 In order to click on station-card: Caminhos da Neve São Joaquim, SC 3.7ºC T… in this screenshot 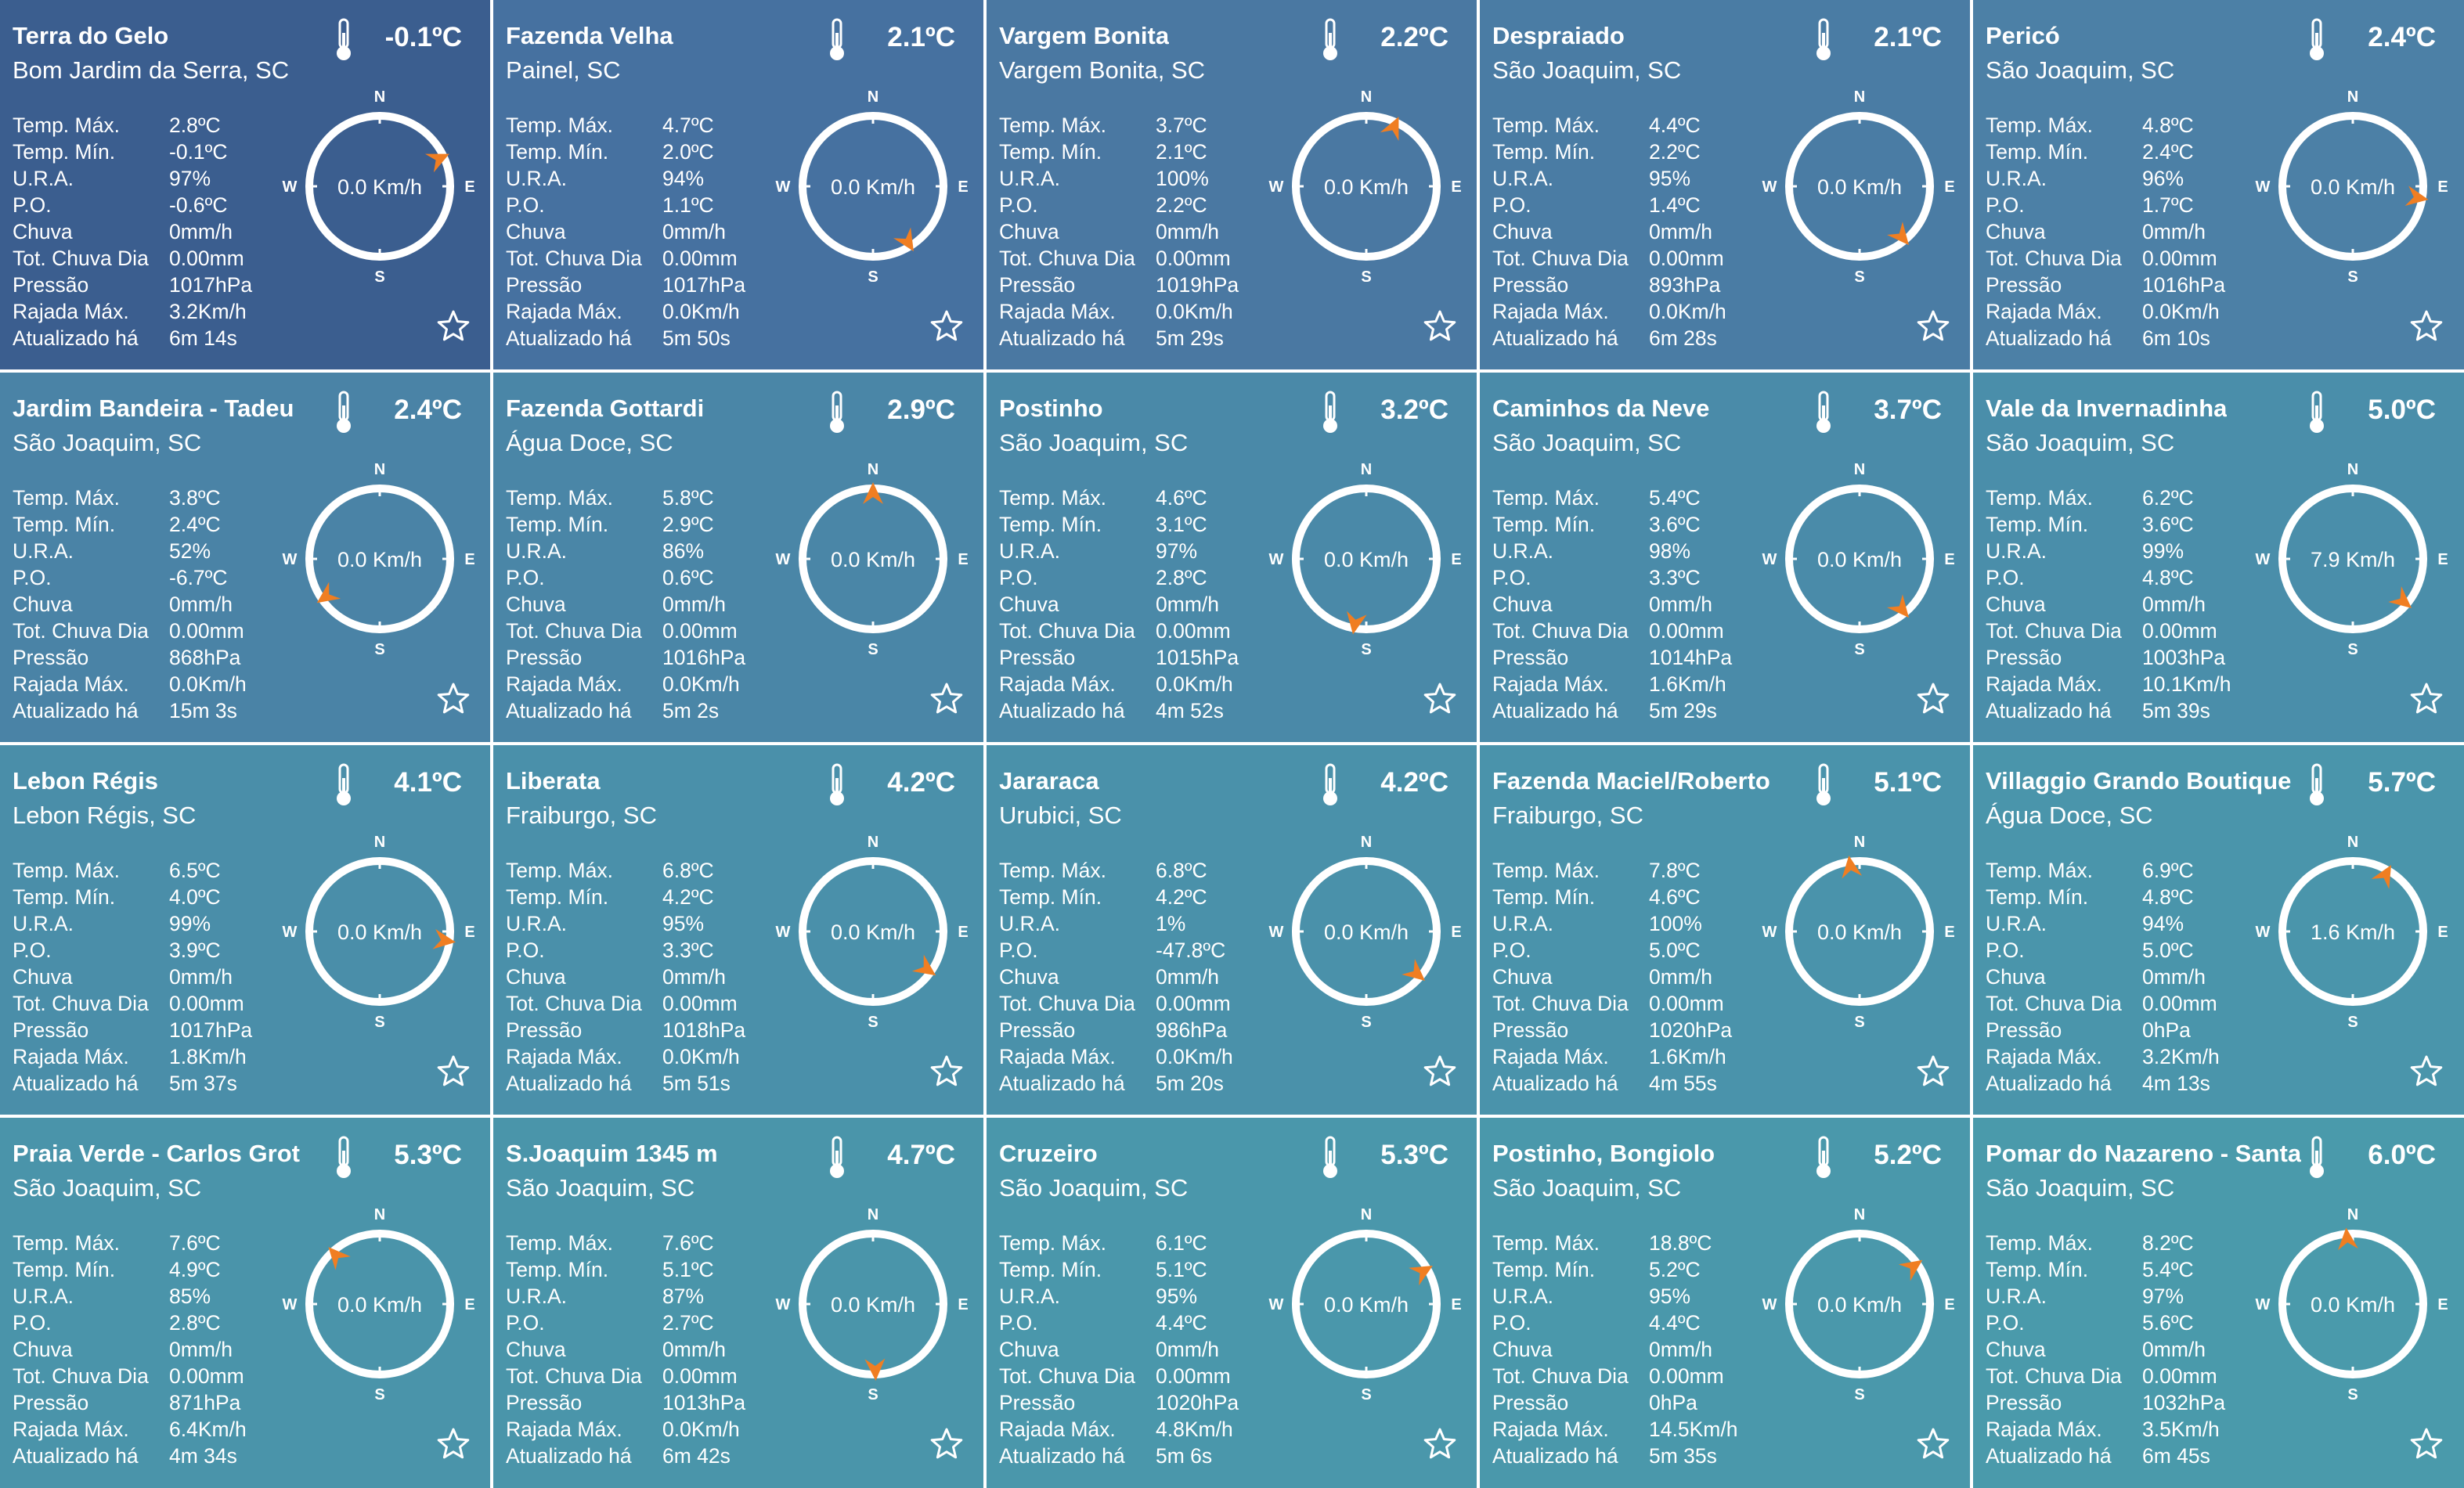, I will do `click(1725, 557)`.